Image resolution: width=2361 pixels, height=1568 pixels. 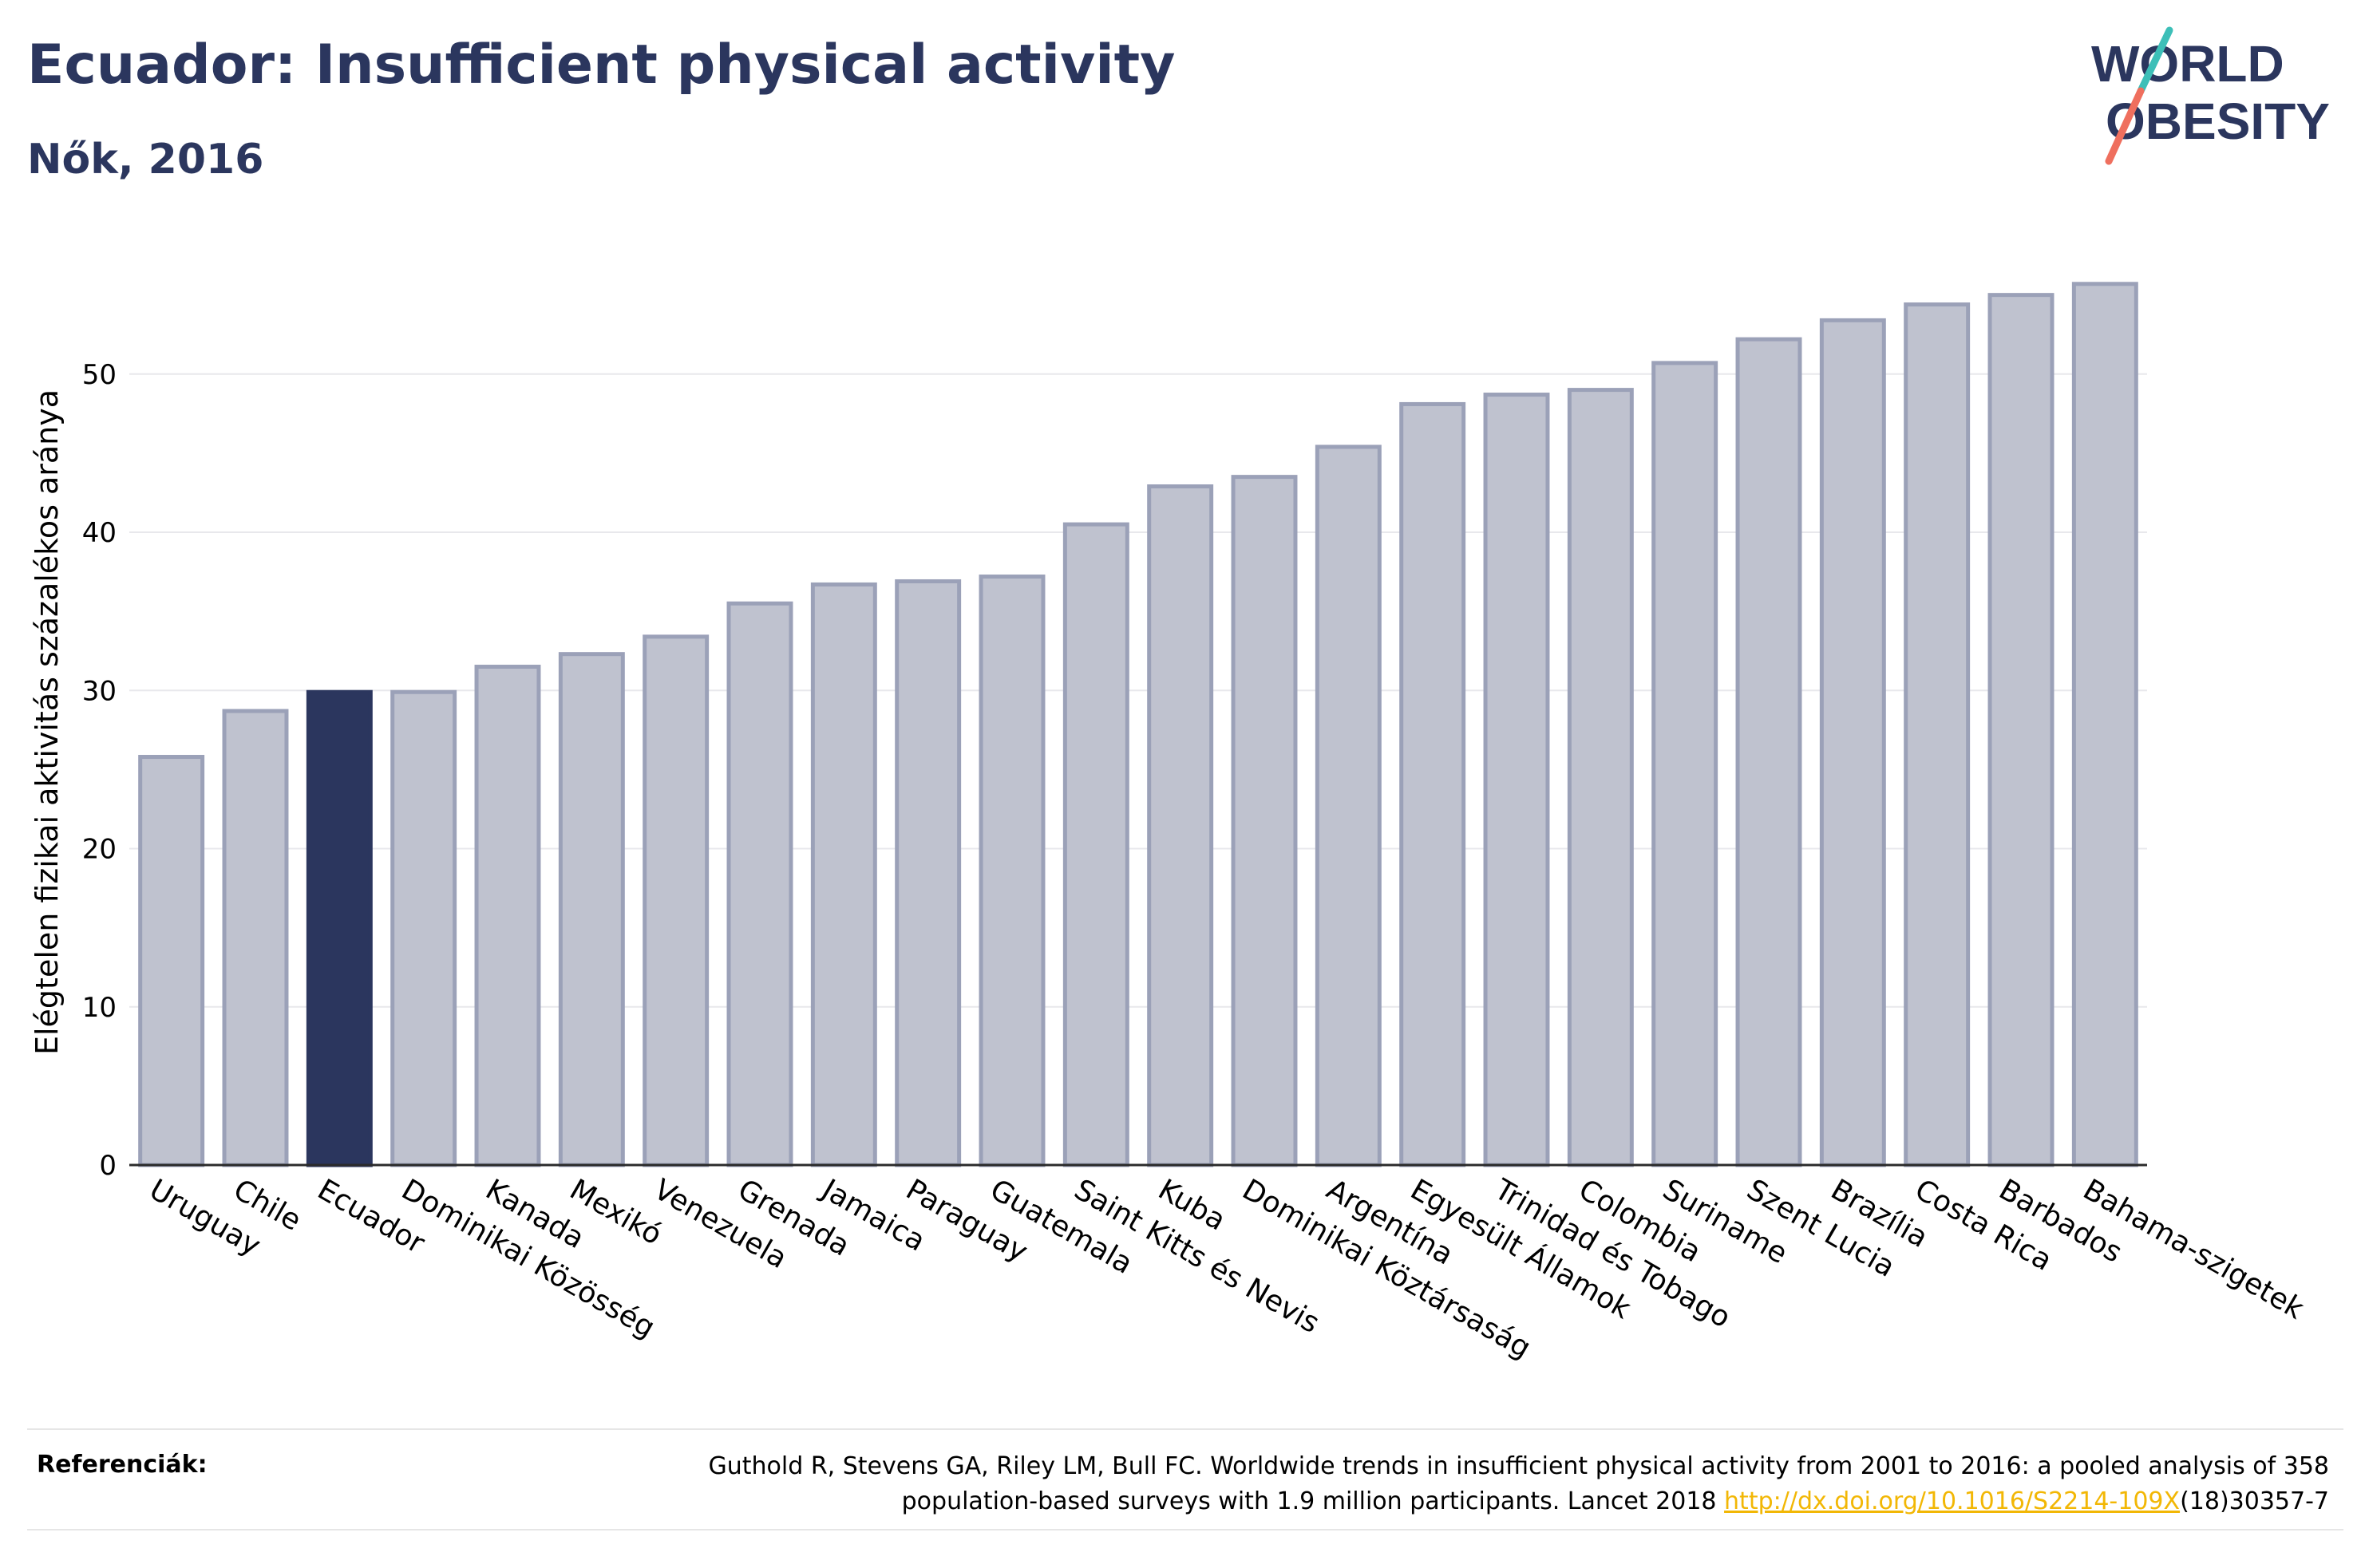 I want to click on footer-divider-bottom, so click(x=1185, y=1529).